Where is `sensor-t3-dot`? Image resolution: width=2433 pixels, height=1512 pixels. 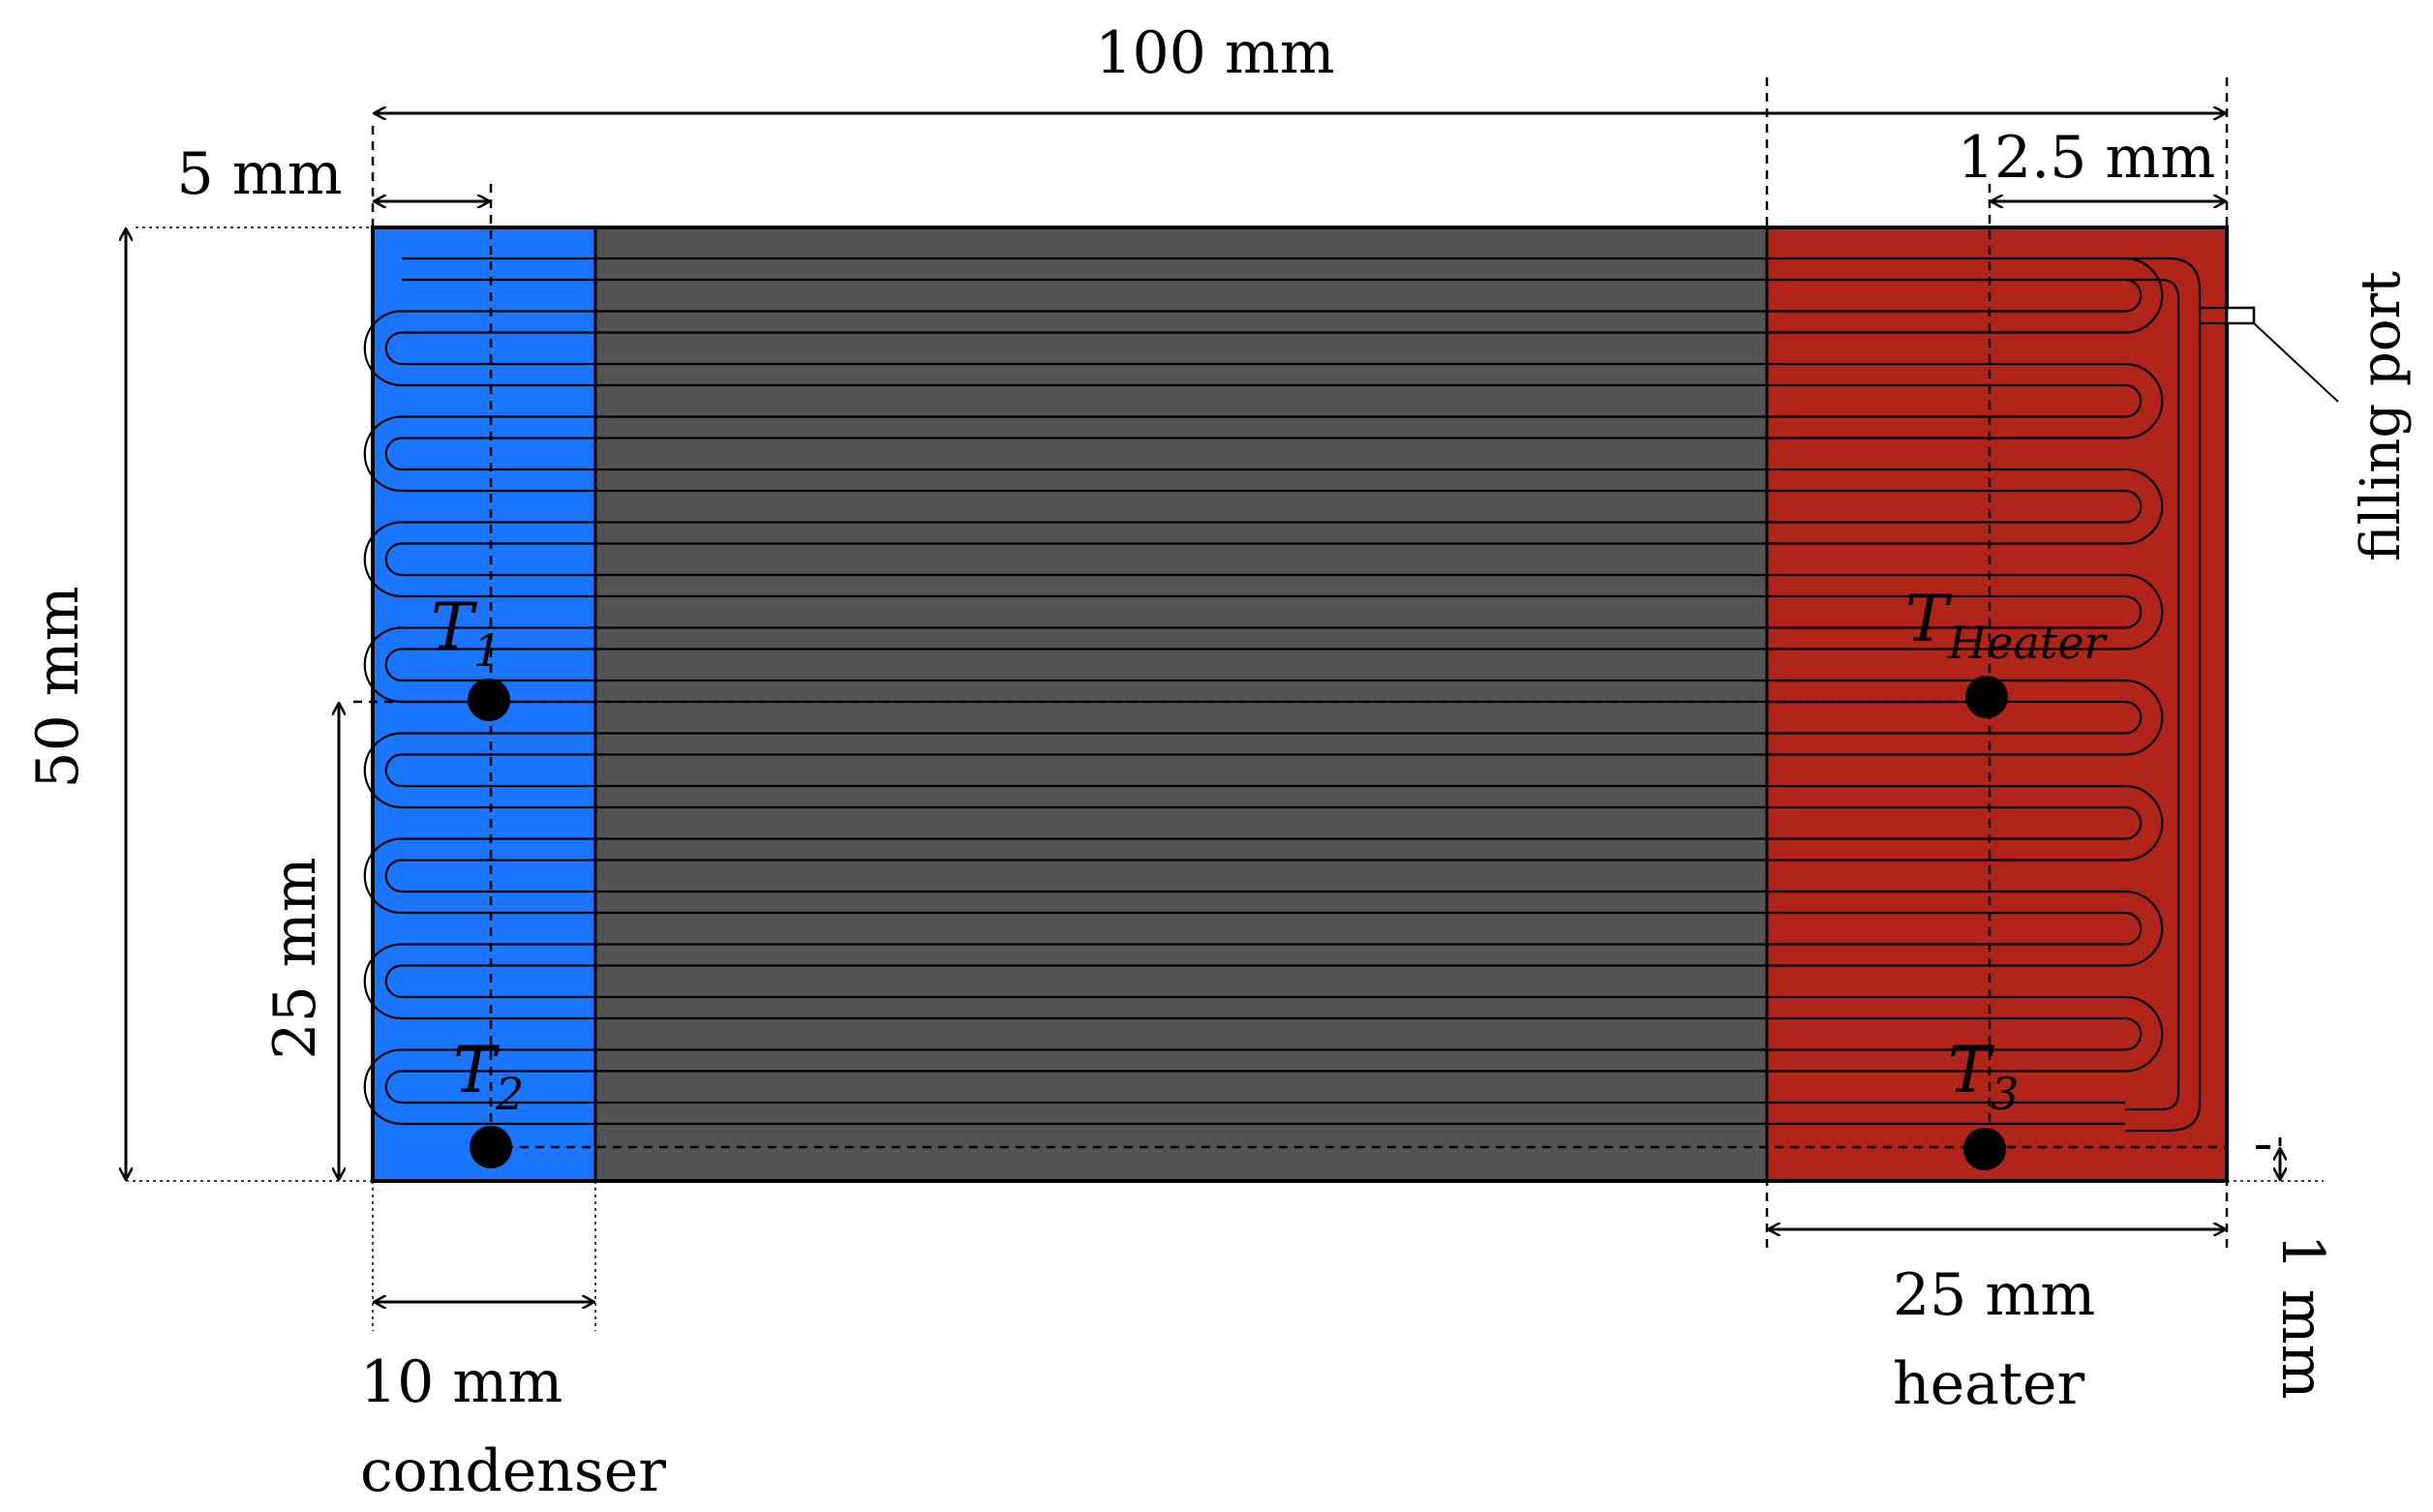 sensor-t3-dot is located at coordinates (1984, 1149).